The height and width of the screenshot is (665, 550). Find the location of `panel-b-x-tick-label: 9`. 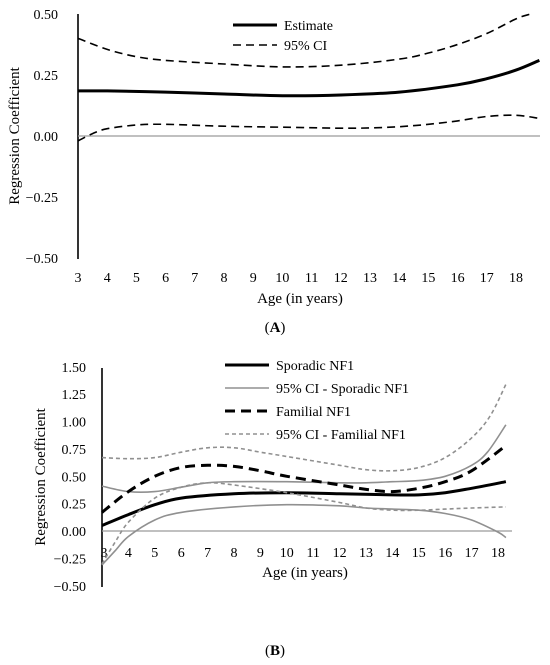

panel-b-x-tick-label: 9 is located at coordinates (260, 553).